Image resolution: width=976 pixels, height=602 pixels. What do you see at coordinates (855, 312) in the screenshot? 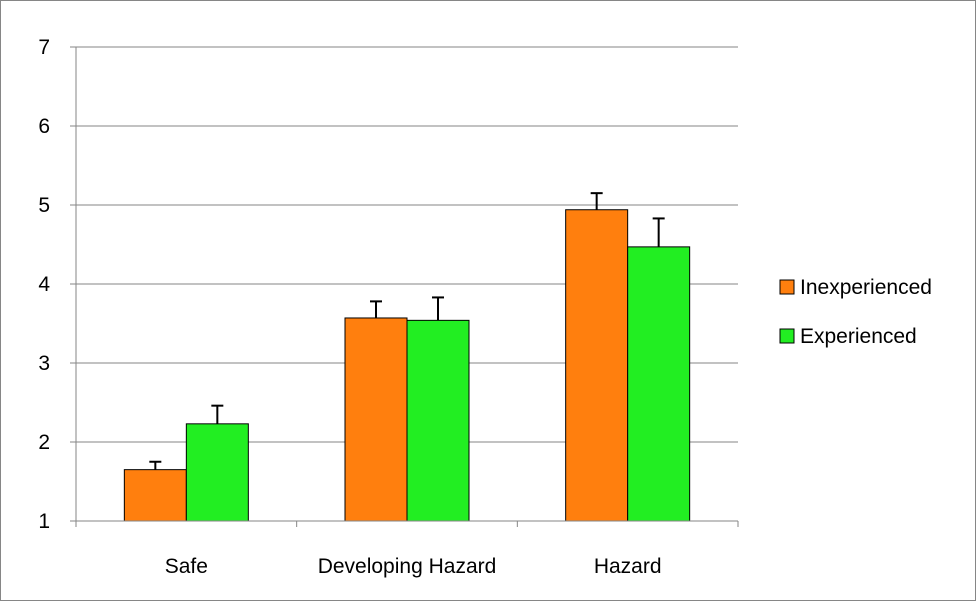
I see `legend: Inexperienced Experienced` at bounding box center [855, 312].